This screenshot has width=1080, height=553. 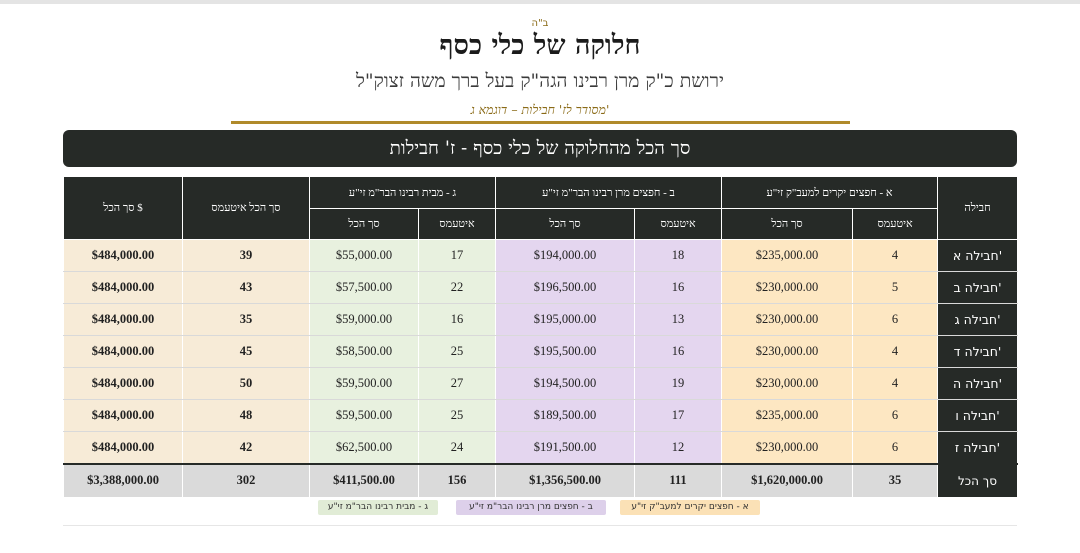 I want to click on row-g-items: 24, so click(x=457, y=447).